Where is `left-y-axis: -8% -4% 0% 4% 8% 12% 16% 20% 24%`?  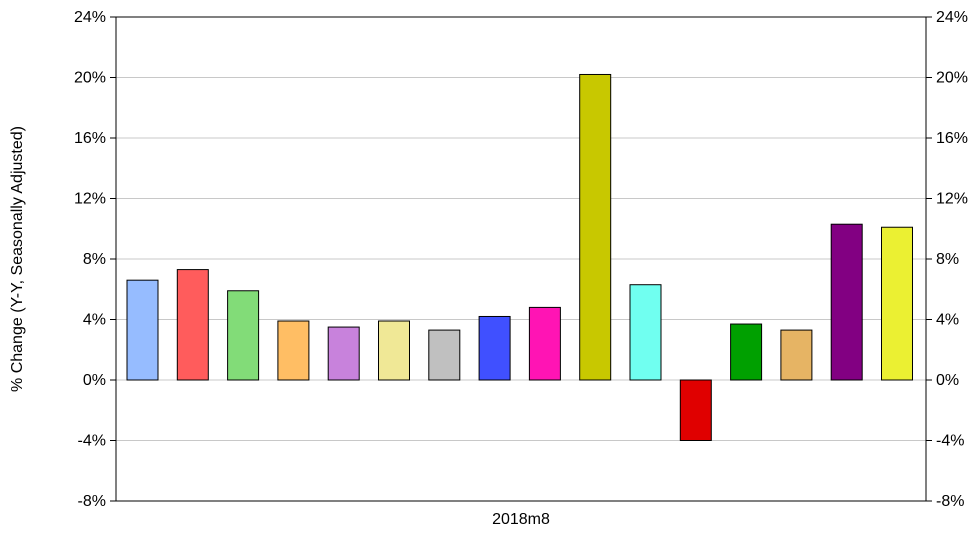
left-y-axis: -8% -4% 0% 4% 8% 12% 16% 20% 24% is located at coordinates (95, 259).